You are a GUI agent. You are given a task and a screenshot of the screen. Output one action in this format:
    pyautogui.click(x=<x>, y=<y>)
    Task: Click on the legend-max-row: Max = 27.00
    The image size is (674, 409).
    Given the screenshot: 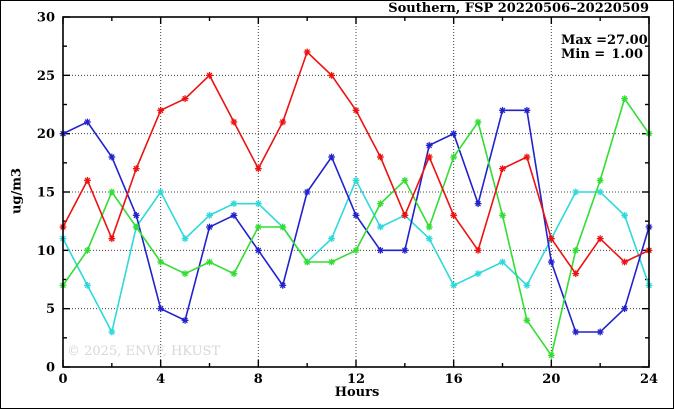 What is the action you would take?
    pyautogui.click(x=604, y=40)
    